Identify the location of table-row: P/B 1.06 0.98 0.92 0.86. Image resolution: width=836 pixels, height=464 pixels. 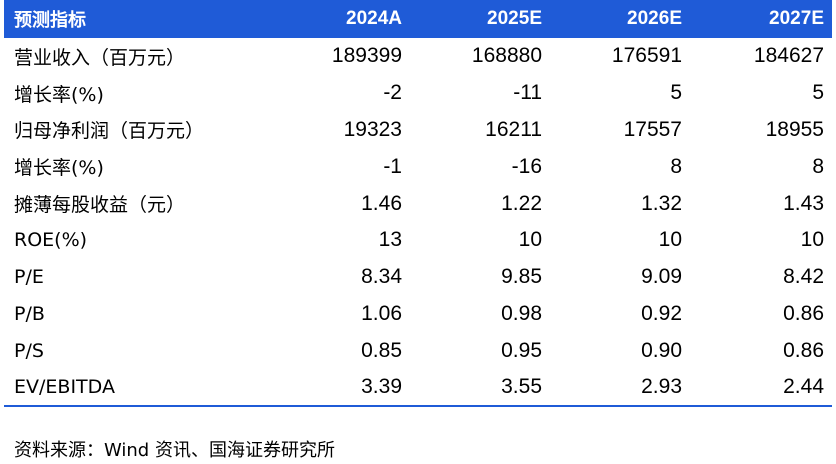
(418, 314).